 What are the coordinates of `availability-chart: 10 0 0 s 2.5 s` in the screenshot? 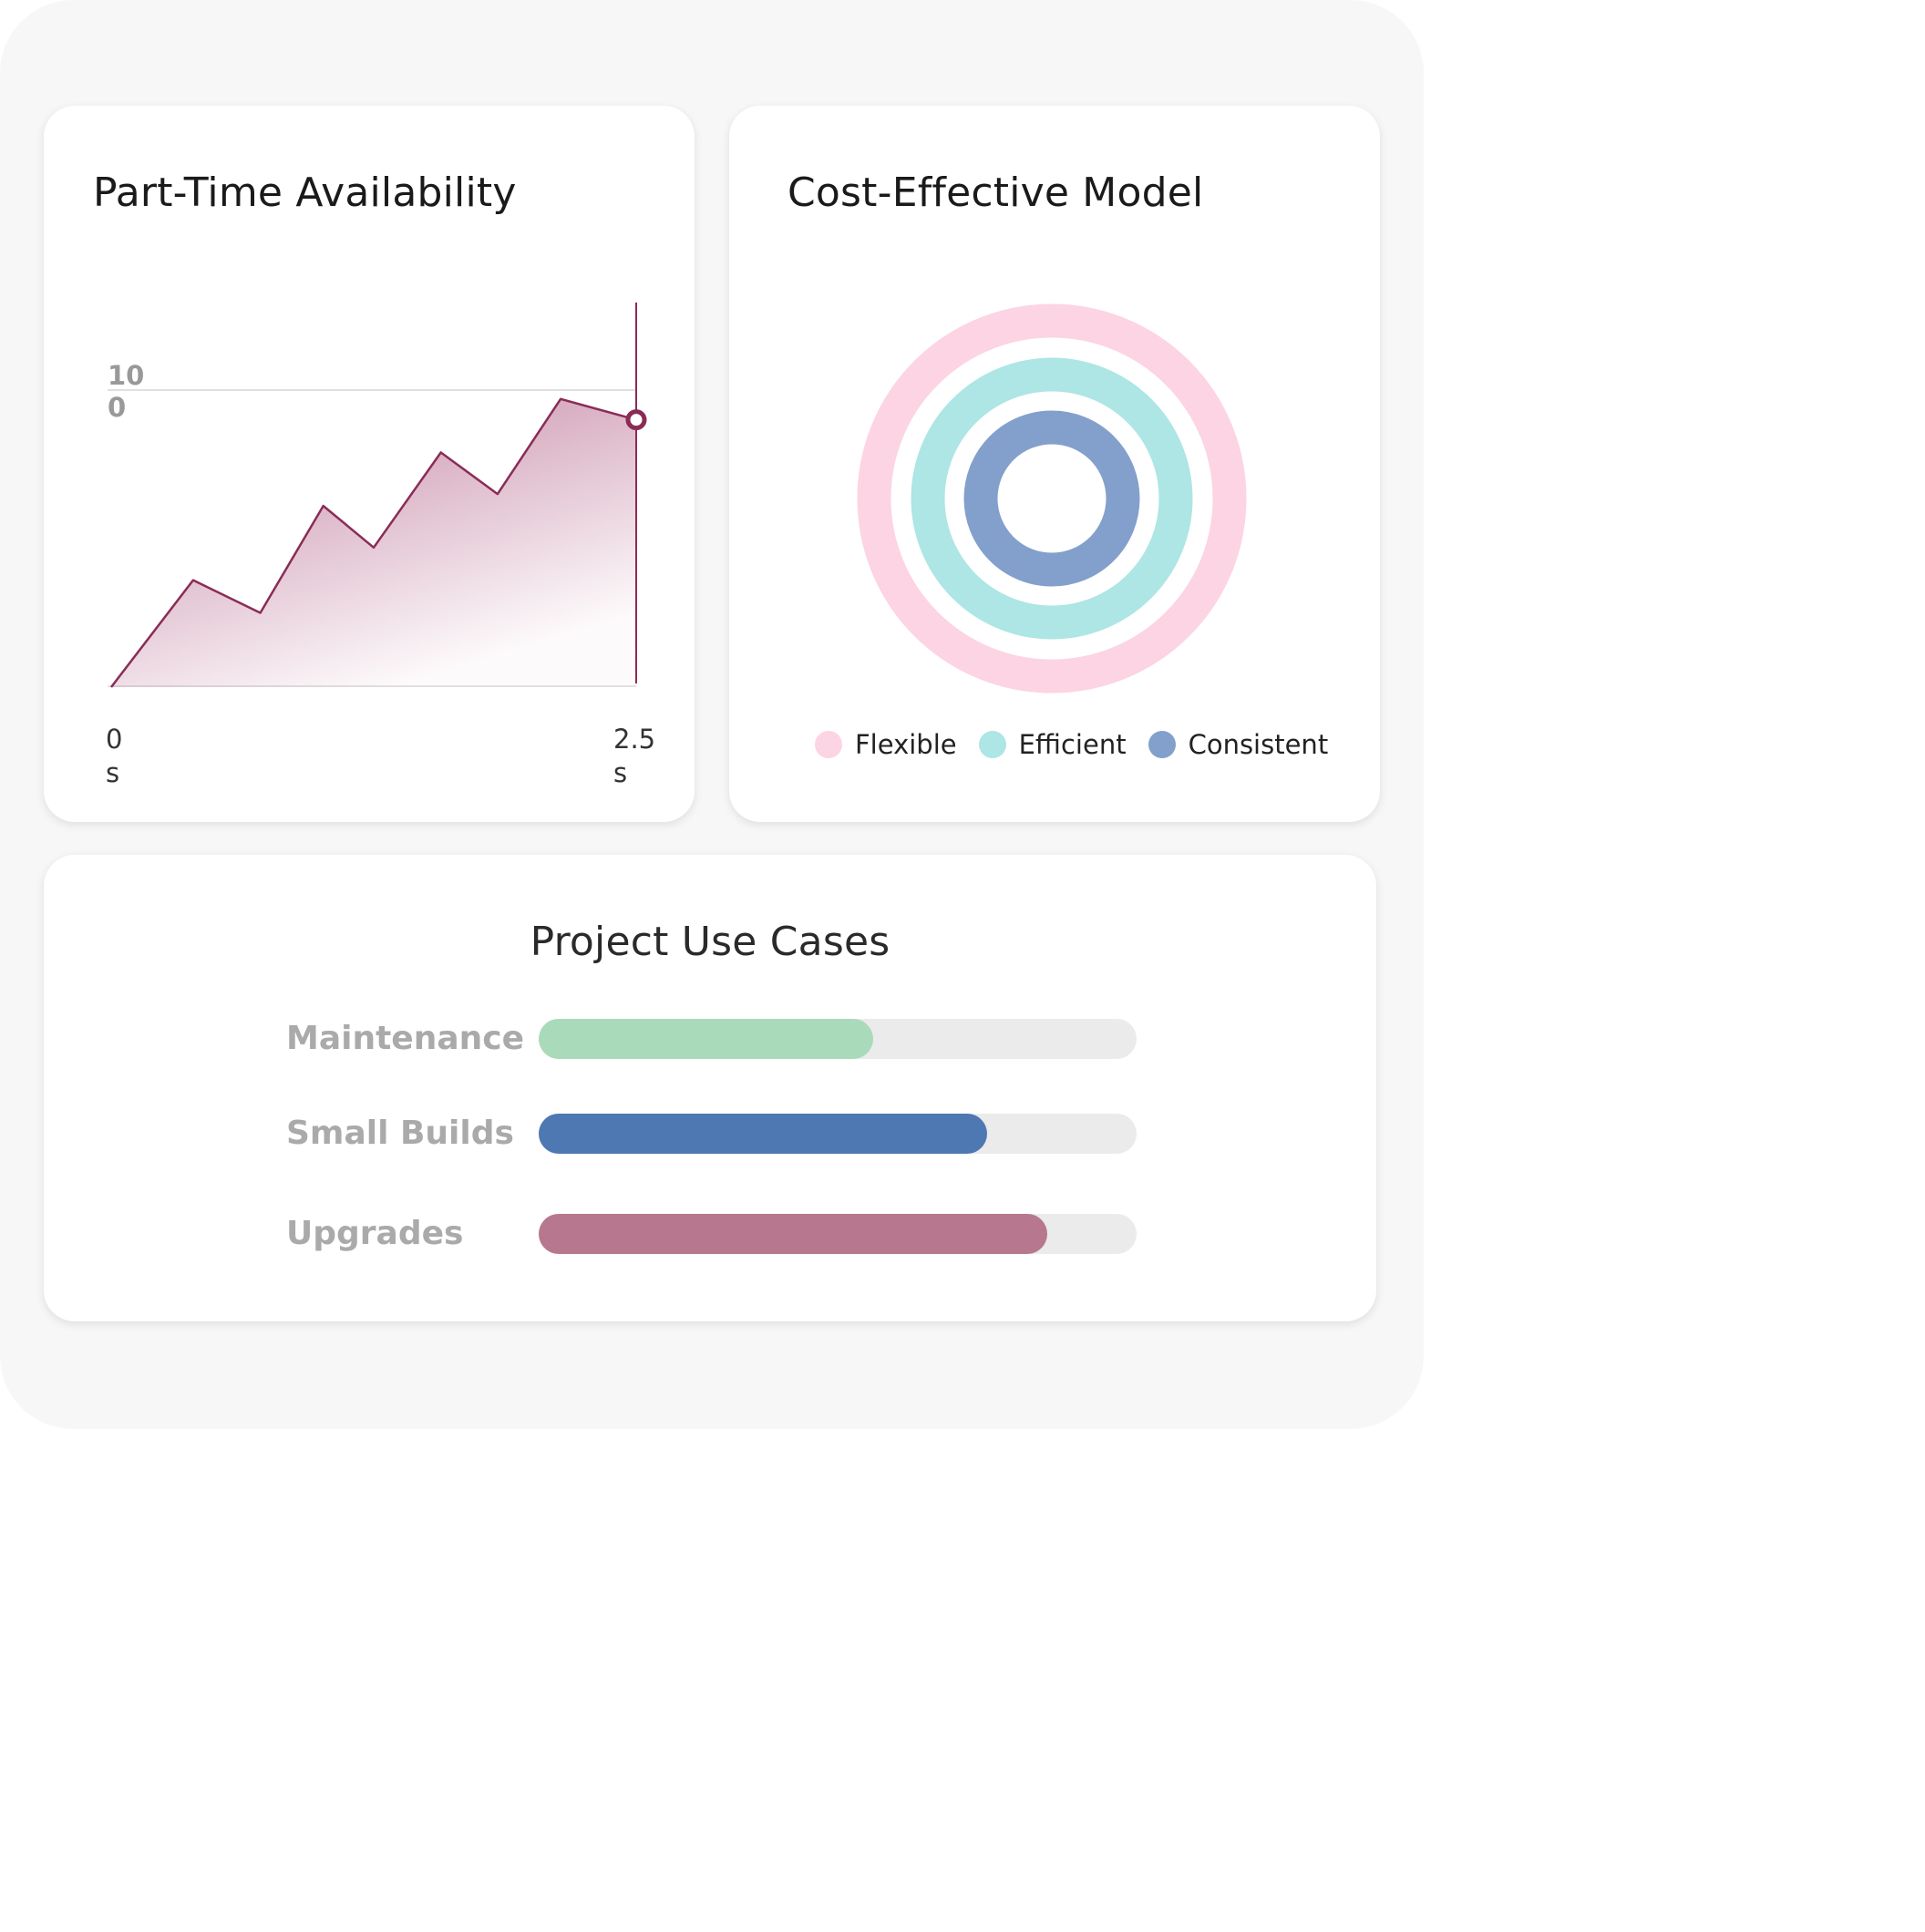 It's located at (385, 545).